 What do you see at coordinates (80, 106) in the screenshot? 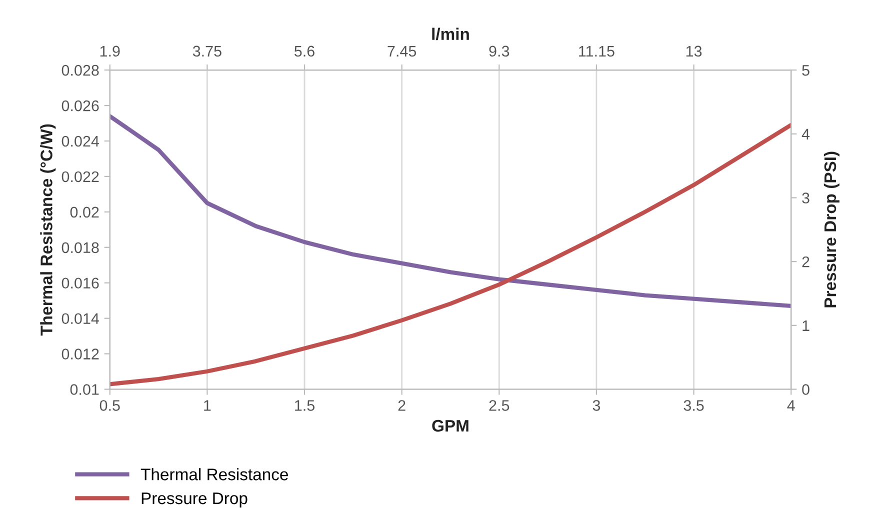
I see `y-tick-label: 0.026` at bounding box center [80, 106].